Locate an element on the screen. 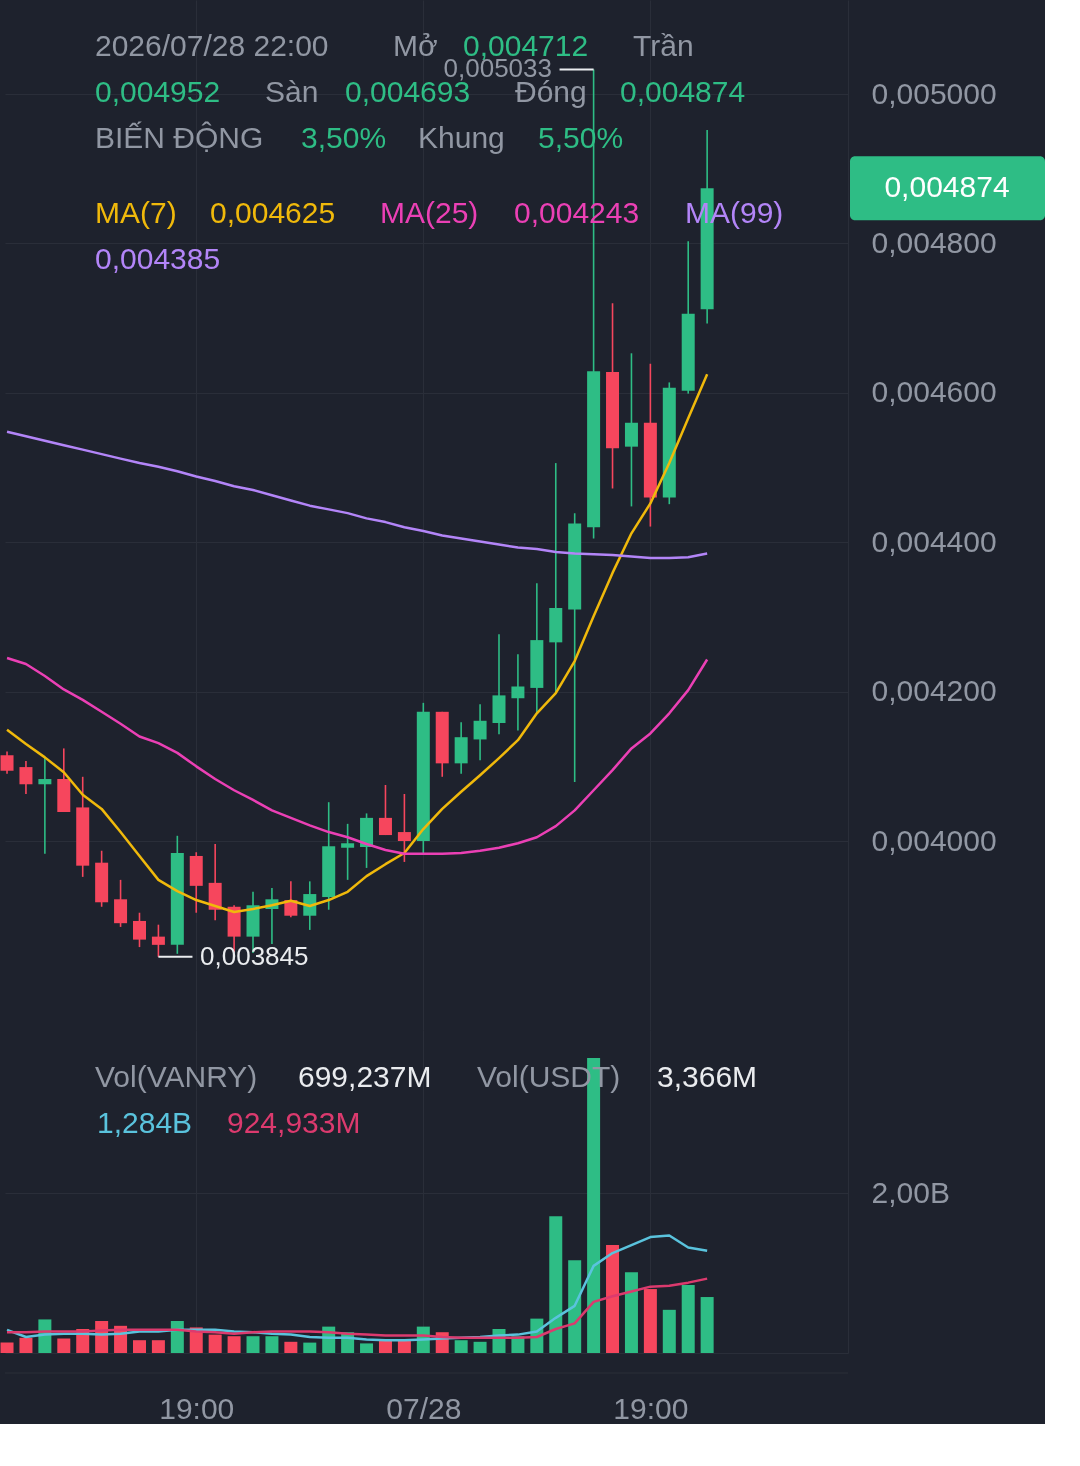  annotation: Trần is located at coordinates (663, 45).